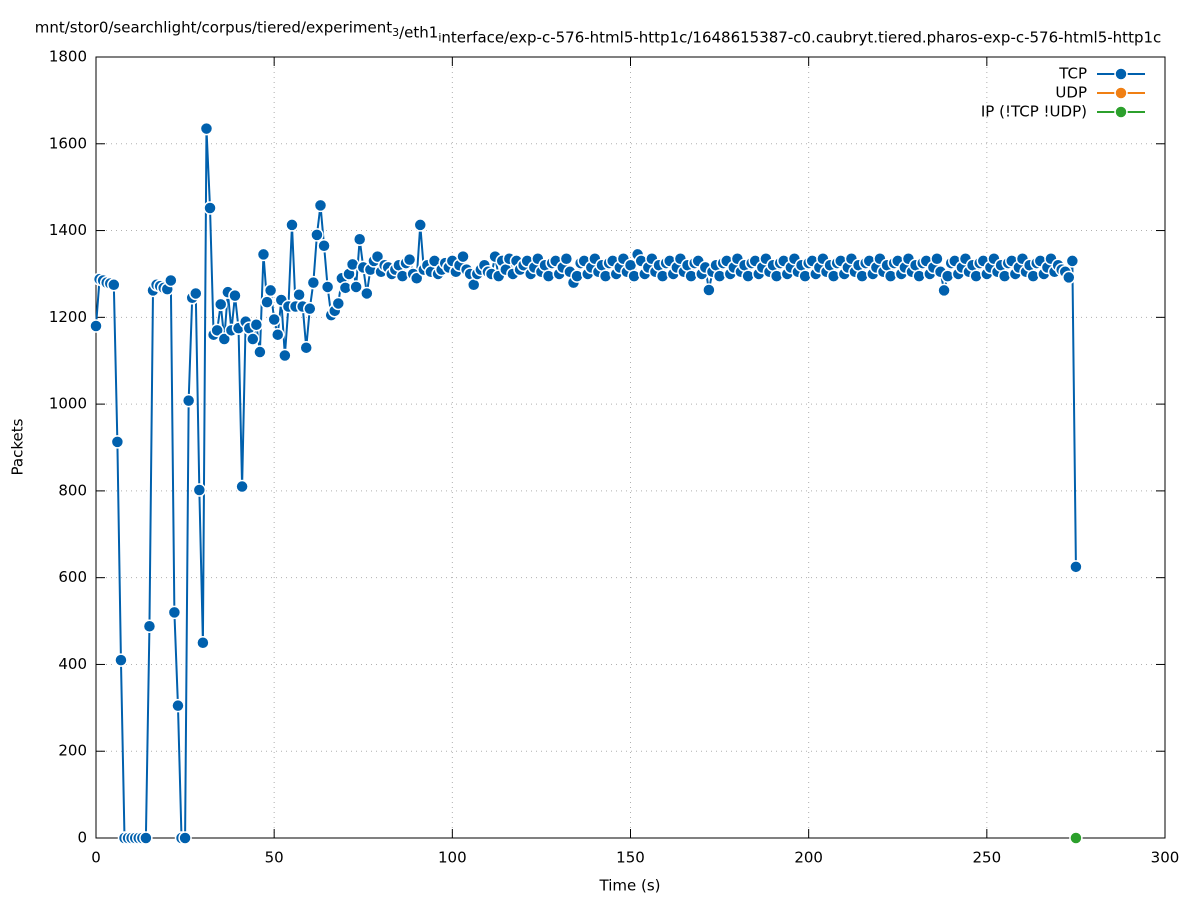 The image size is (1197, 900). What do you see at coordinates (274, 858) in the screenshot?
I see `x-tick-label: 50` at bounding box center [274, 858].